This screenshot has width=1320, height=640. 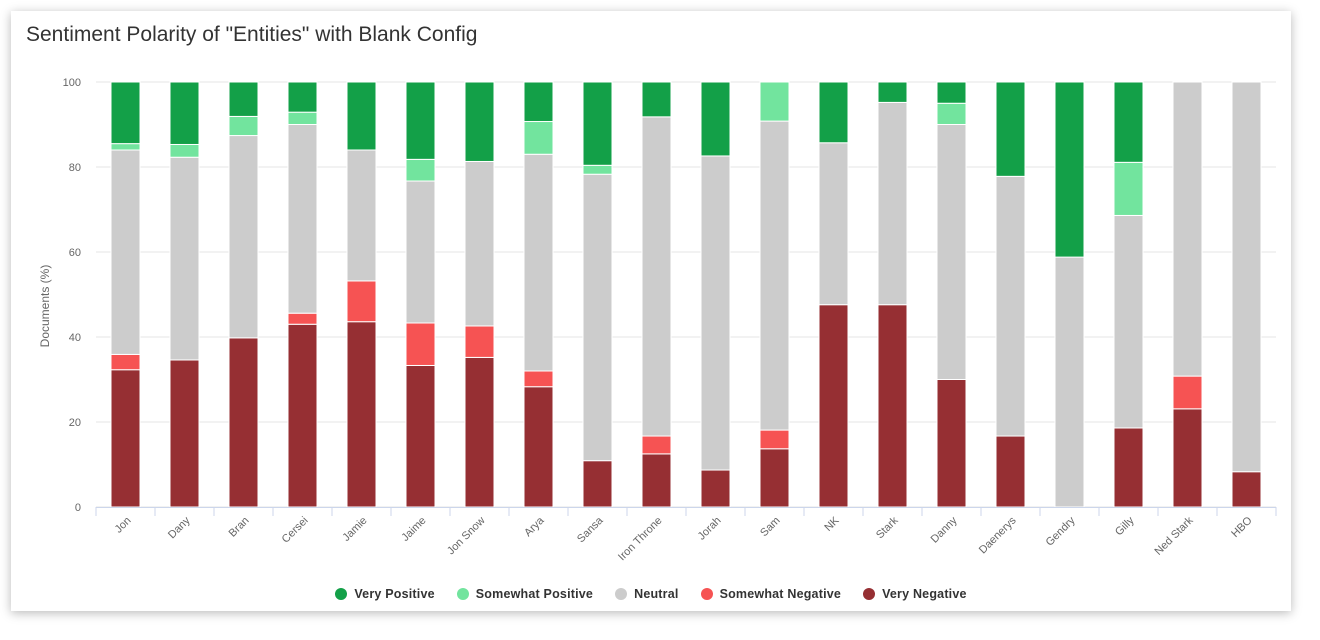 What do you see at coordinates (924, 594) in the screenshot?
I see `legend-label: Very Negative` at bounding box center [924, 594].